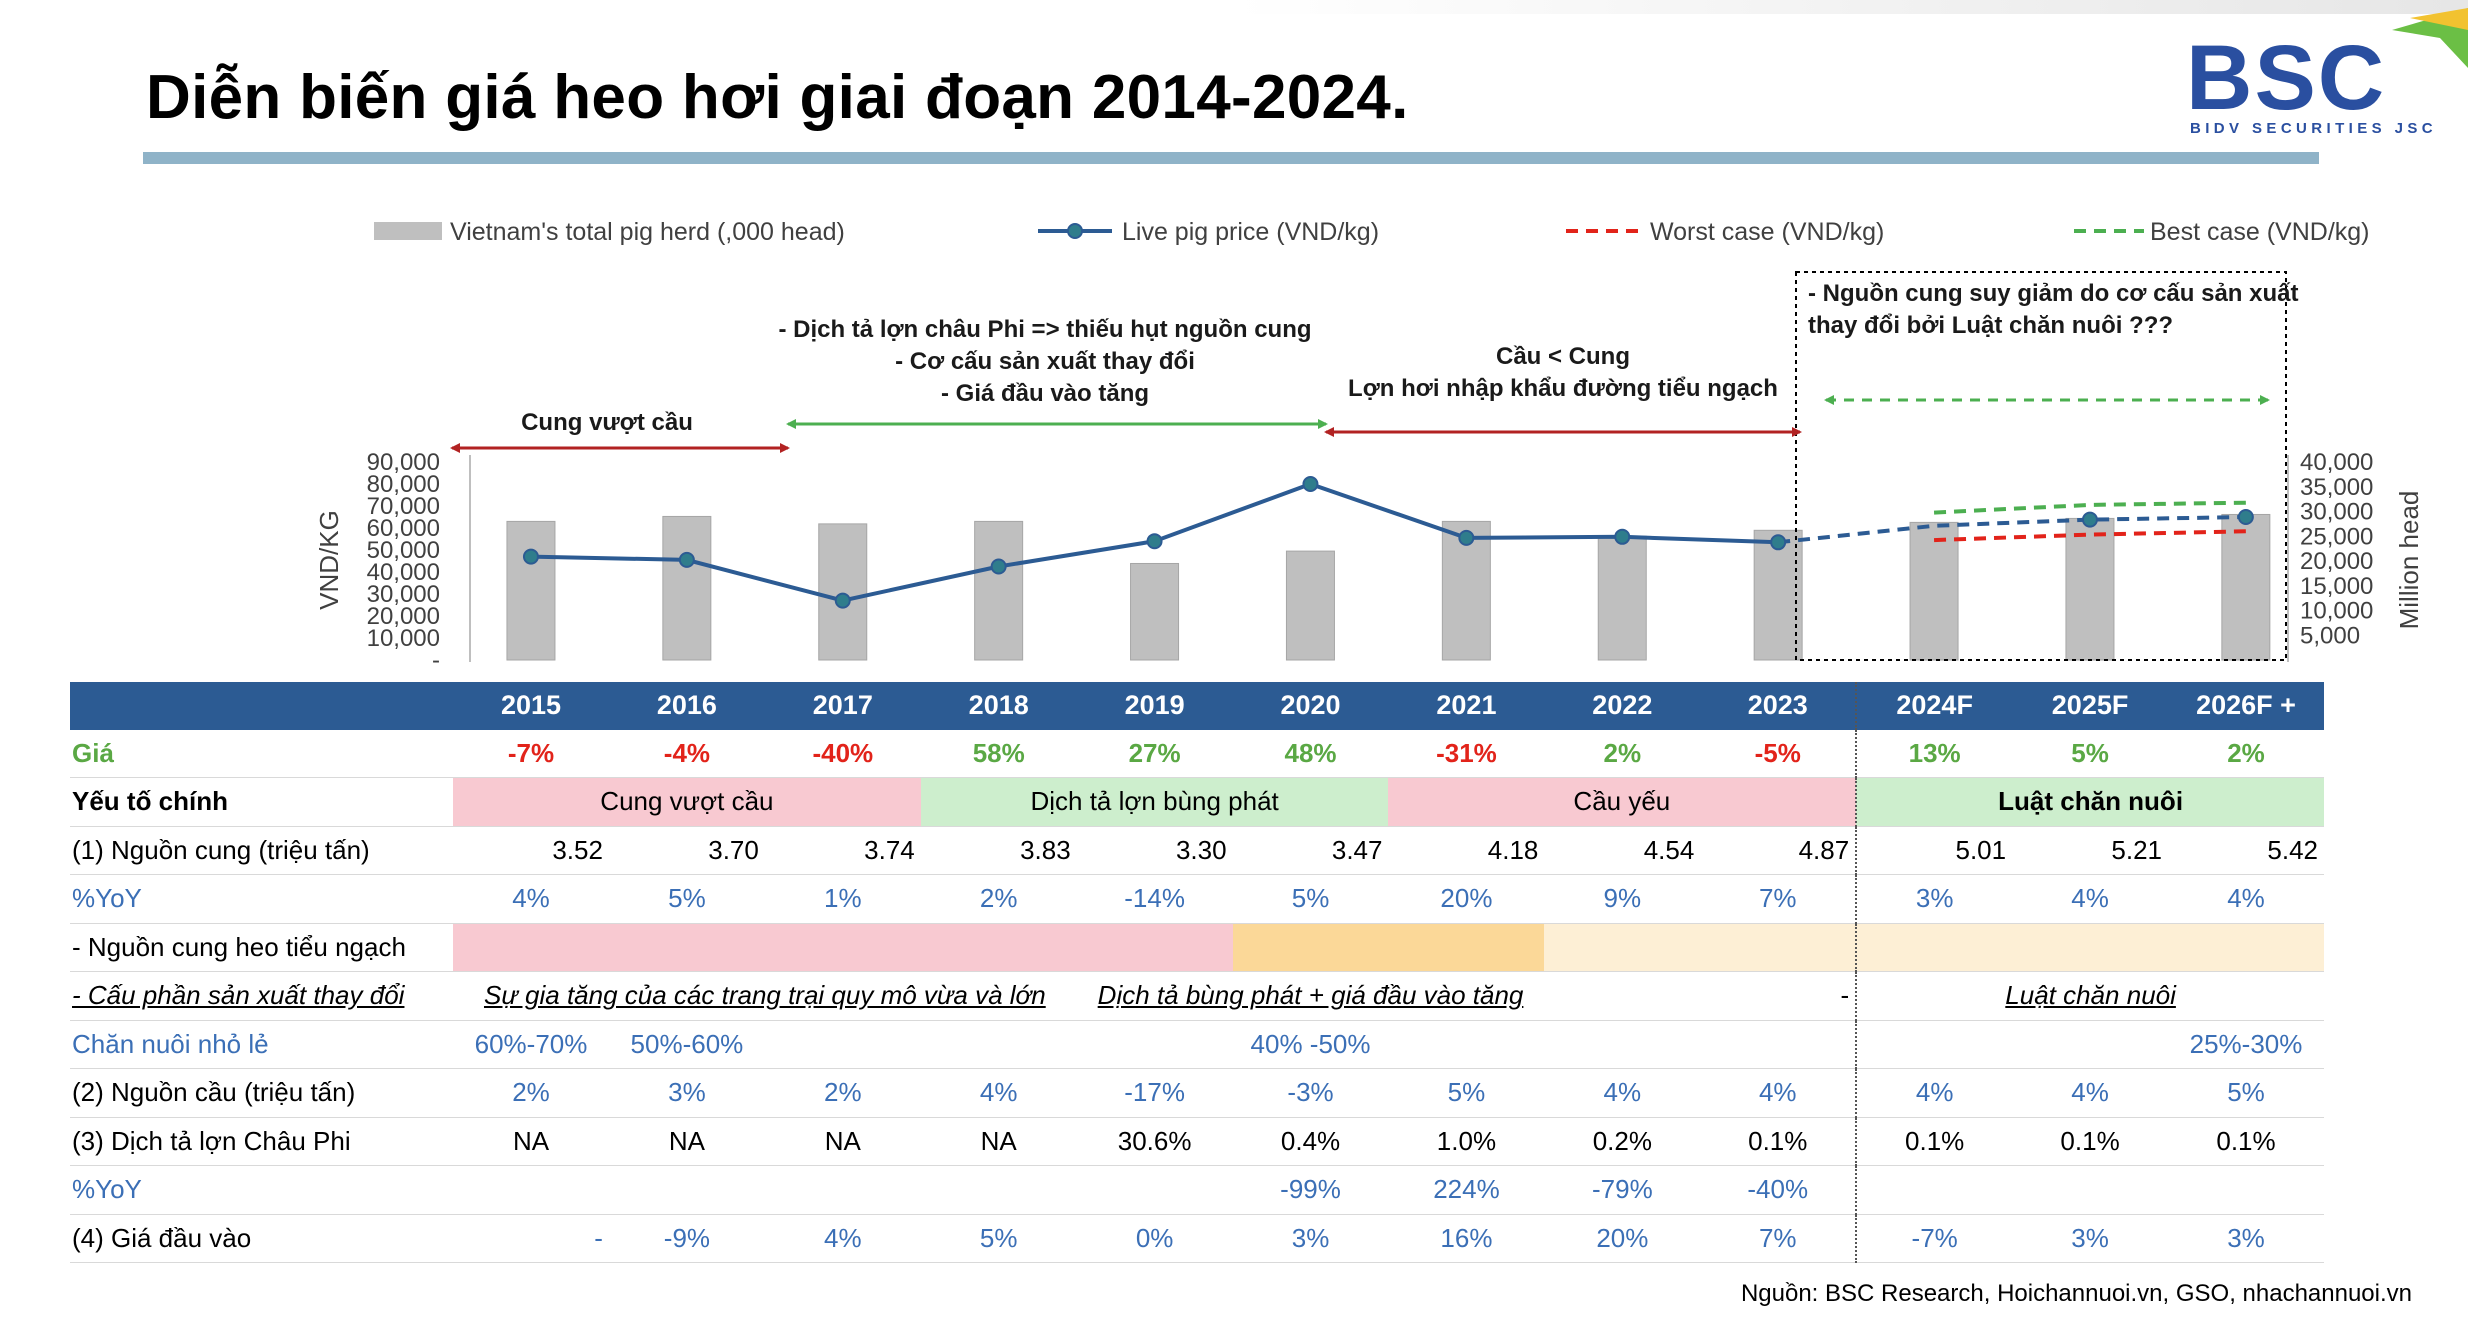 Image resolution: width=2468 pixels, height=1328 pixels. Describe the element at coordinates (1154, 1238) in the screenshot. I see `input-cost-cell: 0%` at that location.